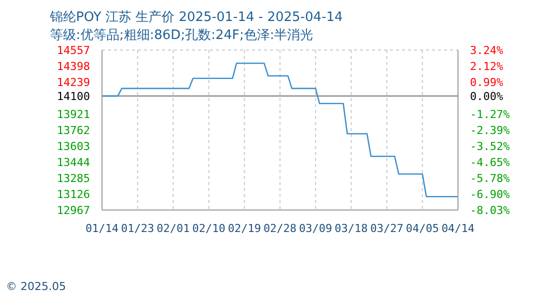 Image resolution: width=560 pixels, height=300 pixels. Describe the element at coordinates (387, 228) in the screenshot. I see `x-tick-label: 03/27` at that location.